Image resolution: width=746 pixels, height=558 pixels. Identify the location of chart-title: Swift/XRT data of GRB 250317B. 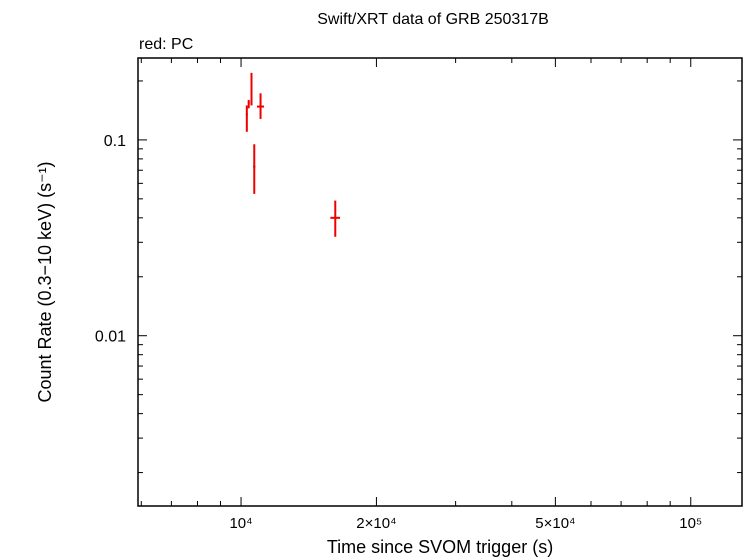
(433, 19).